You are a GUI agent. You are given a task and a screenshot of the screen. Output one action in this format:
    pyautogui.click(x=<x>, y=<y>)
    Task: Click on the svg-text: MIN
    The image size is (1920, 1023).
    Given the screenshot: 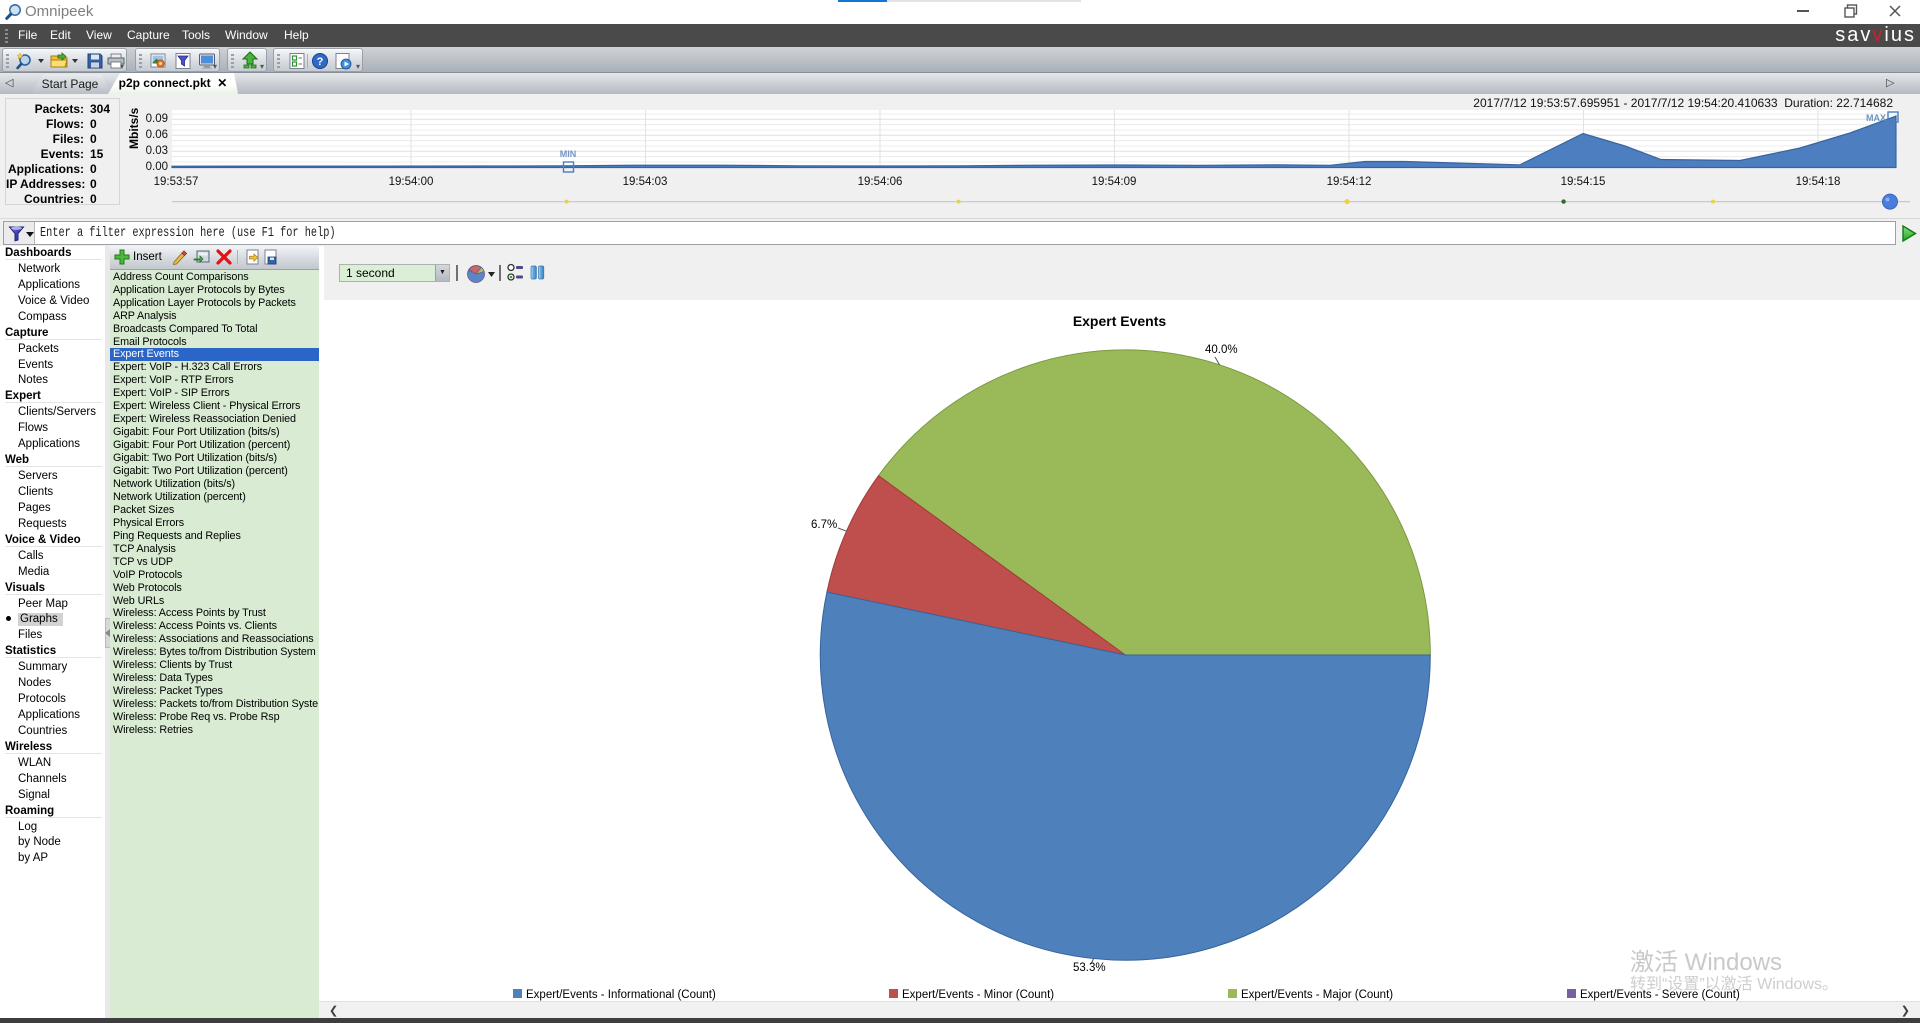 What is the action you would take?
    pyautogui.click(x=568, y=154)
    